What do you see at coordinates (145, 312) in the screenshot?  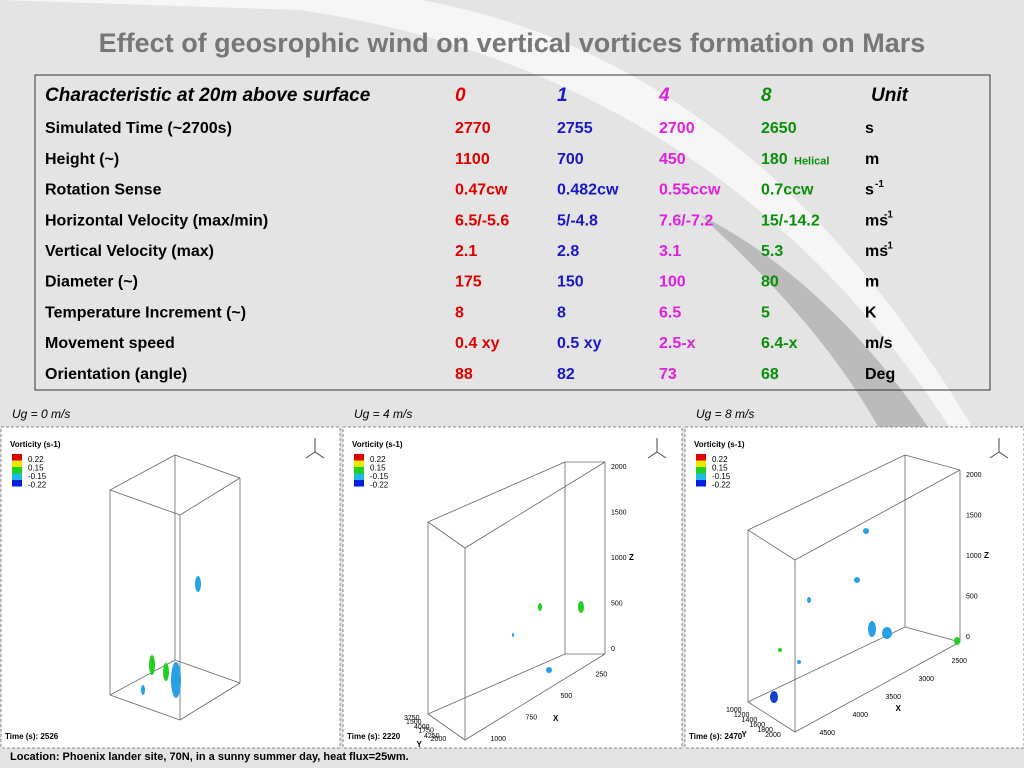 I see `row-label: Temperature Increment (~)` at bounding box center [145, 312].